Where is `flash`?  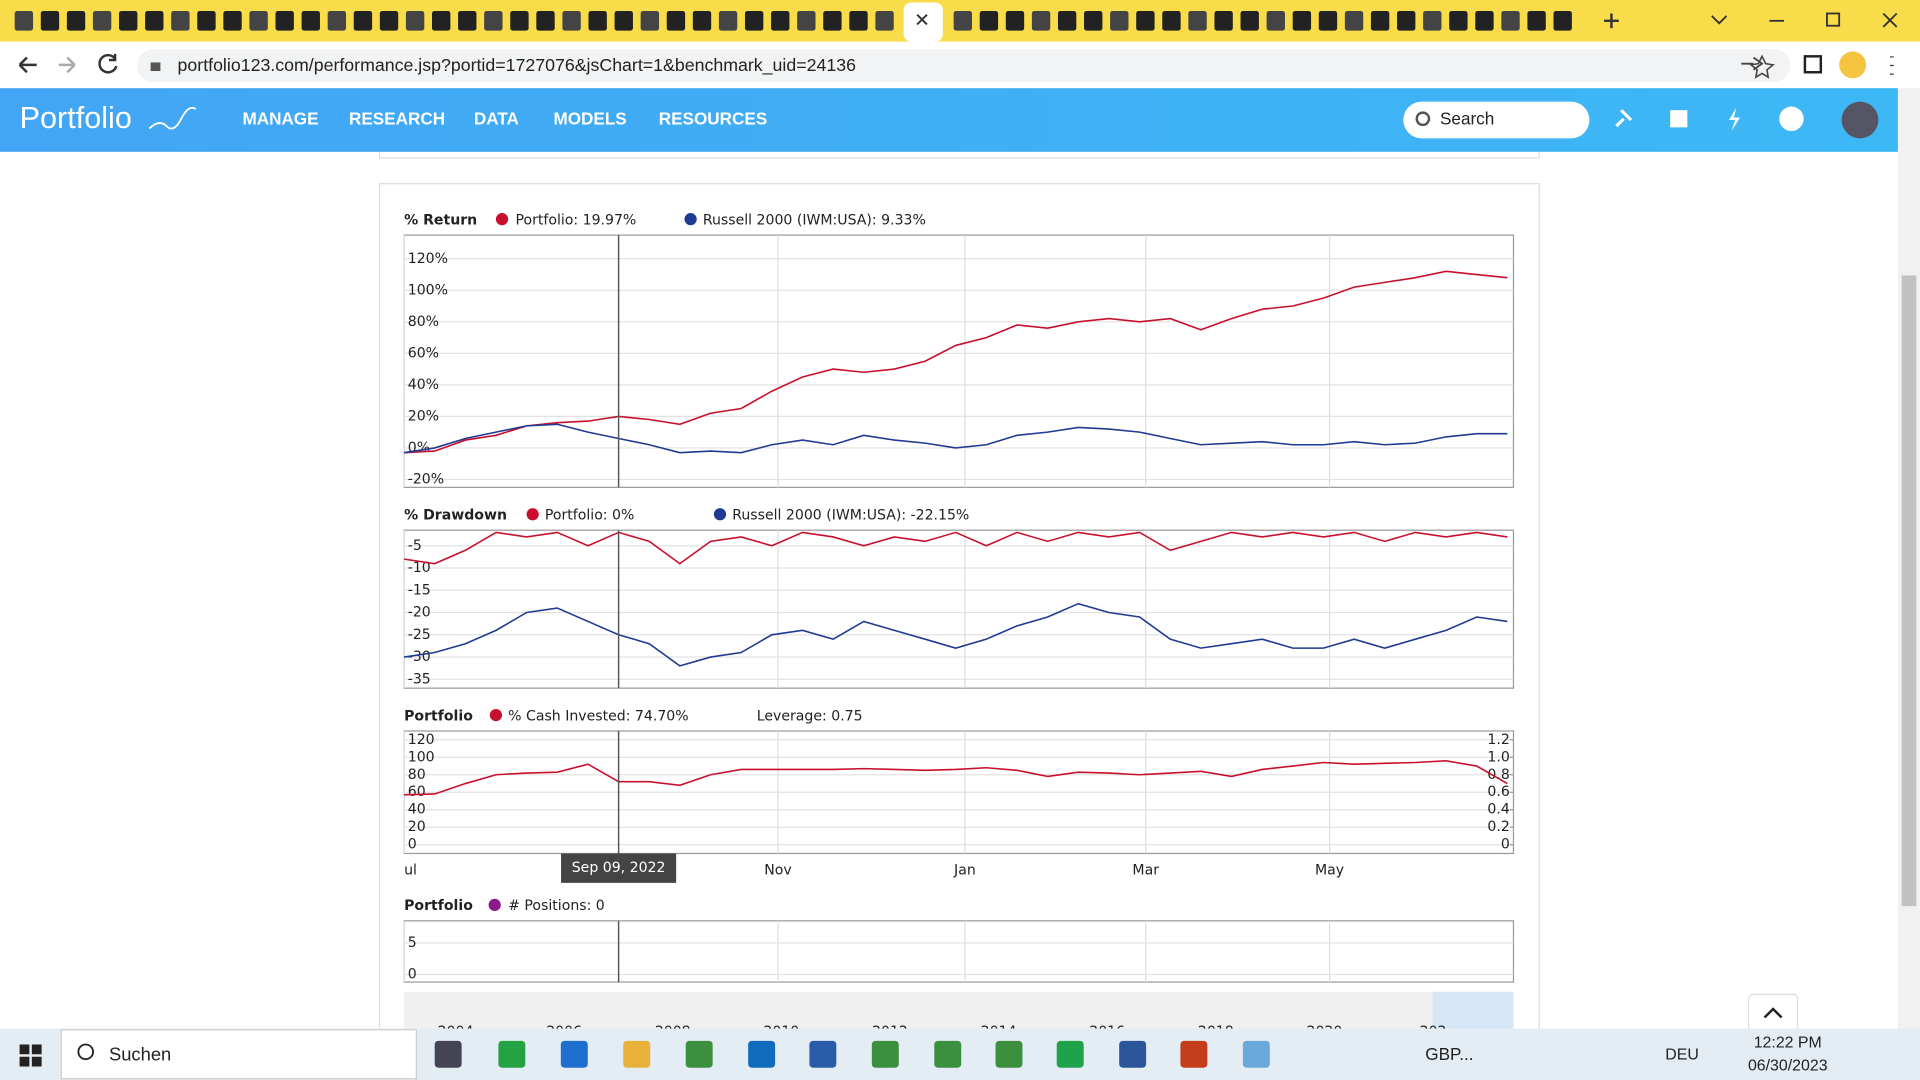
flash is located at coordinates (1734, 119).